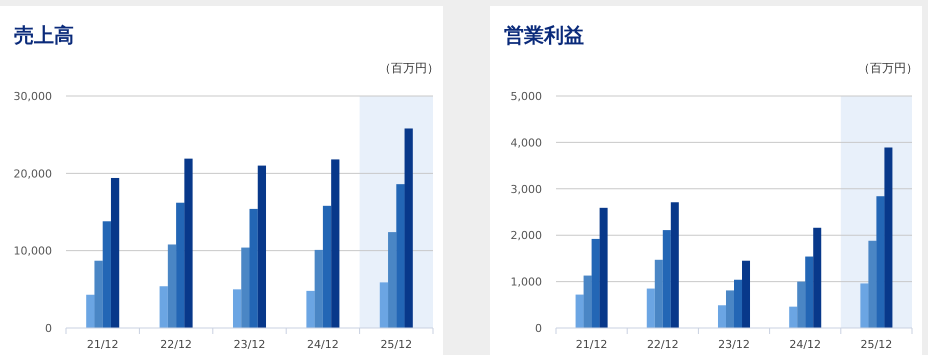 This screenshot has height=355, width=928. What do you see at coordinates (33, 173) in the screenshot?
I see `y-tick-label: 20,000` at bounding box center [33, 173].